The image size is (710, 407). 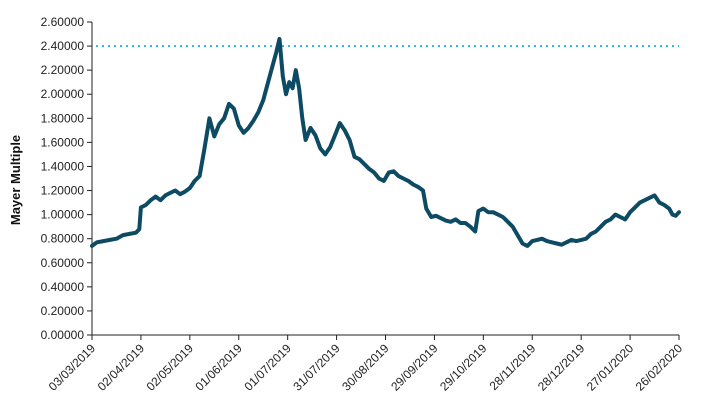 What do you see at coordinates (365, 367) in the screenshot?
I see `x-tick-label: 30/08/2019` at bounding box center [365, 367].